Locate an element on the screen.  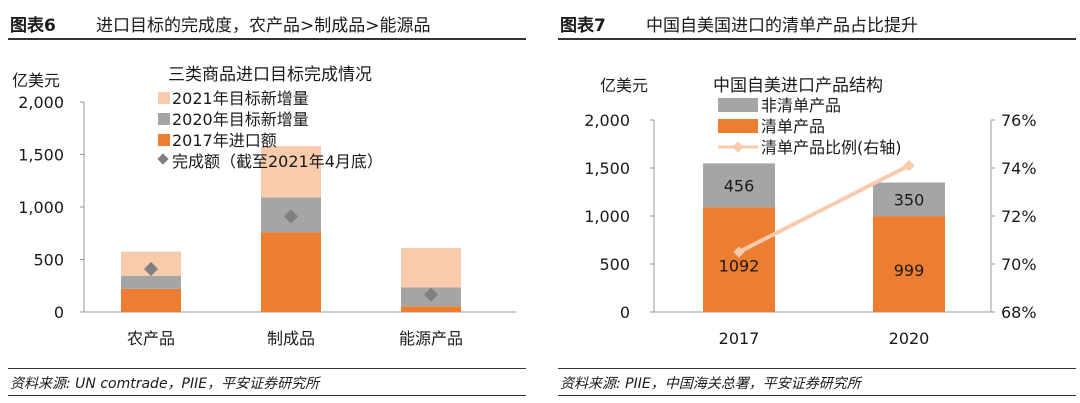
x-tick-label: 制成品 is located at coordinates (291, 338).